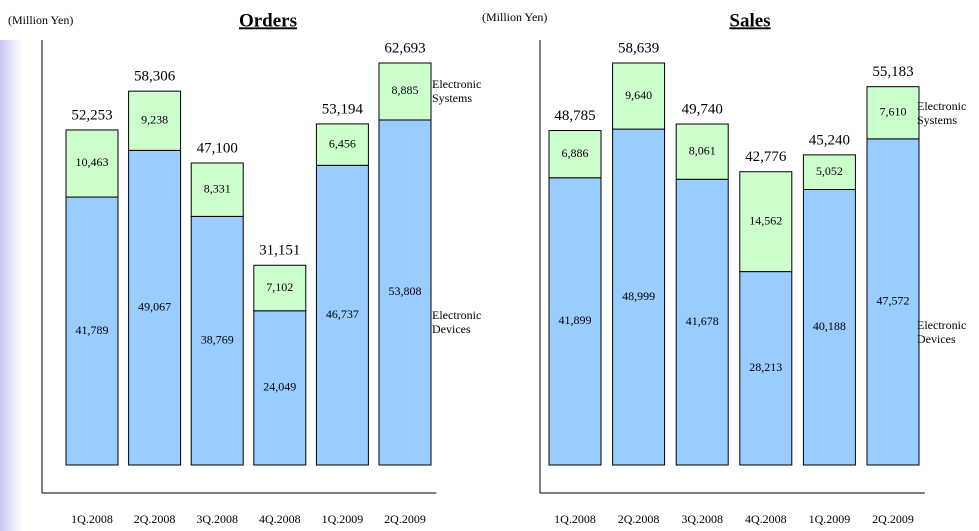 The image size is (979, 531). What do you see at coordinates (702, 109) in the screenshot?
I see `total-label: 49,740` at bounding box center [702, 109].